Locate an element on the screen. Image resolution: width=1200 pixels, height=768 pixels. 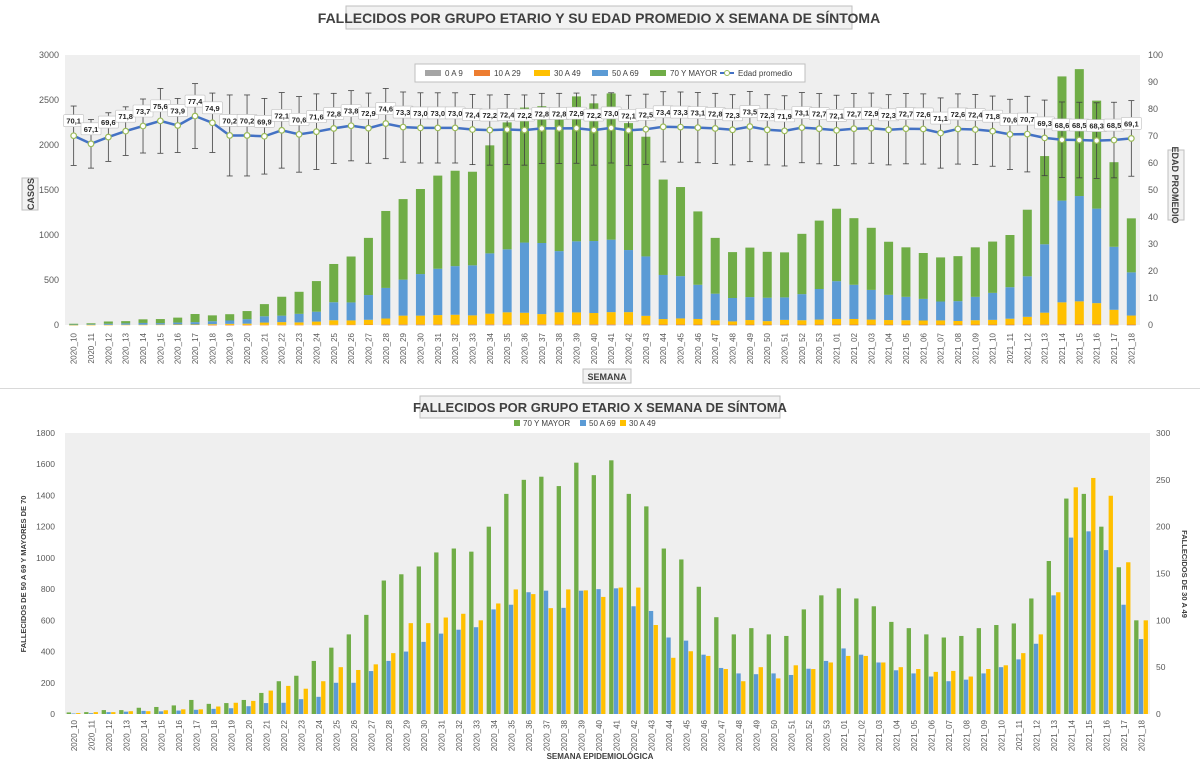
x-tick-label: 2020_27 is located at coordinates (371, 735).